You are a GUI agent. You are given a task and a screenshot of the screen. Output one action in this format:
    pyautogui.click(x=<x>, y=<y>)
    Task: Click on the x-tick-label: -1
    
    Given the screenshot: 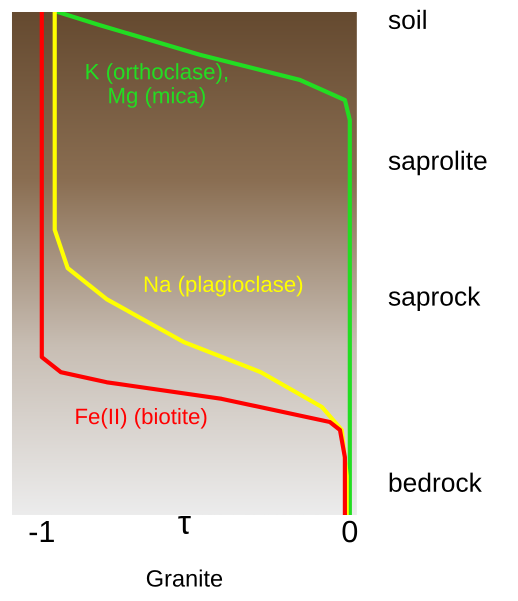 What is the action you would take?
    pyautogui.click(x=42, y=531)
    